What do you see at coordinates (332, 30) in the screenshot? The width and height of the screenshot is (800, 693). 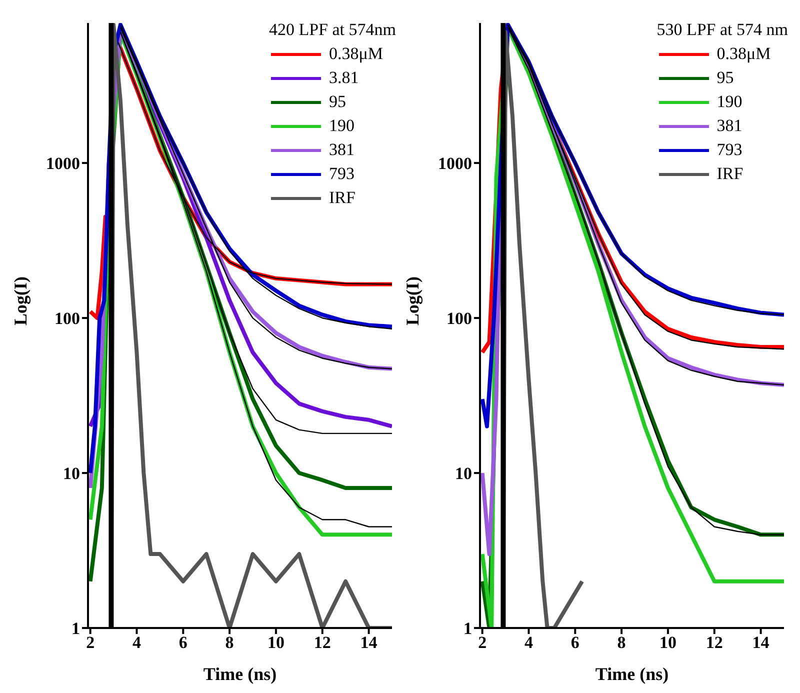 I see `legend-title: 420 LPF at 574nm` at bounding box center [332, 30].